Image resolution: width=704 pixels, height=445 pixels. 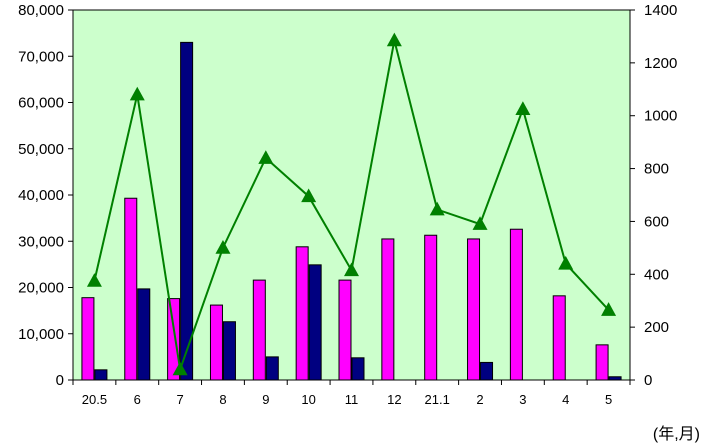 What do you see at coordinates (660, 10) in the screenshot?
I see `right-tick-label: 1400` at bounding box center [660, 10].